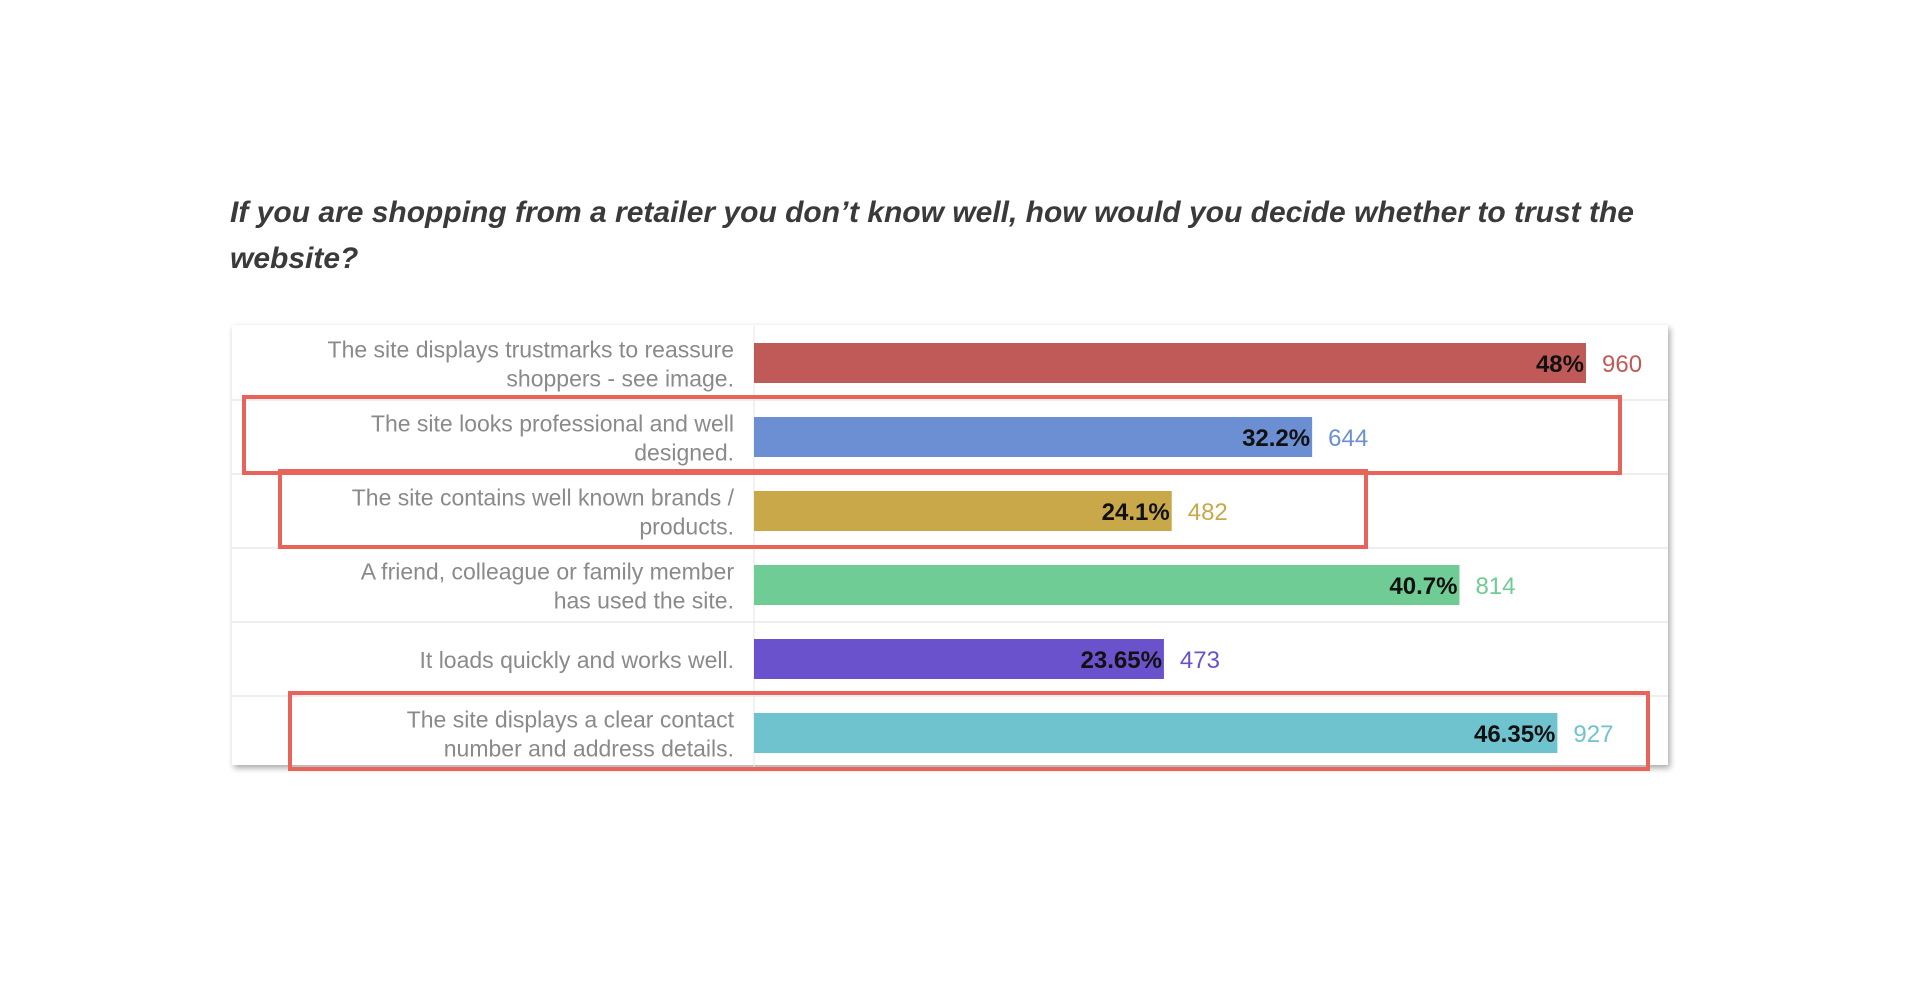  I want to click on category-label-line: shoppers - see image., so click(620, 379).